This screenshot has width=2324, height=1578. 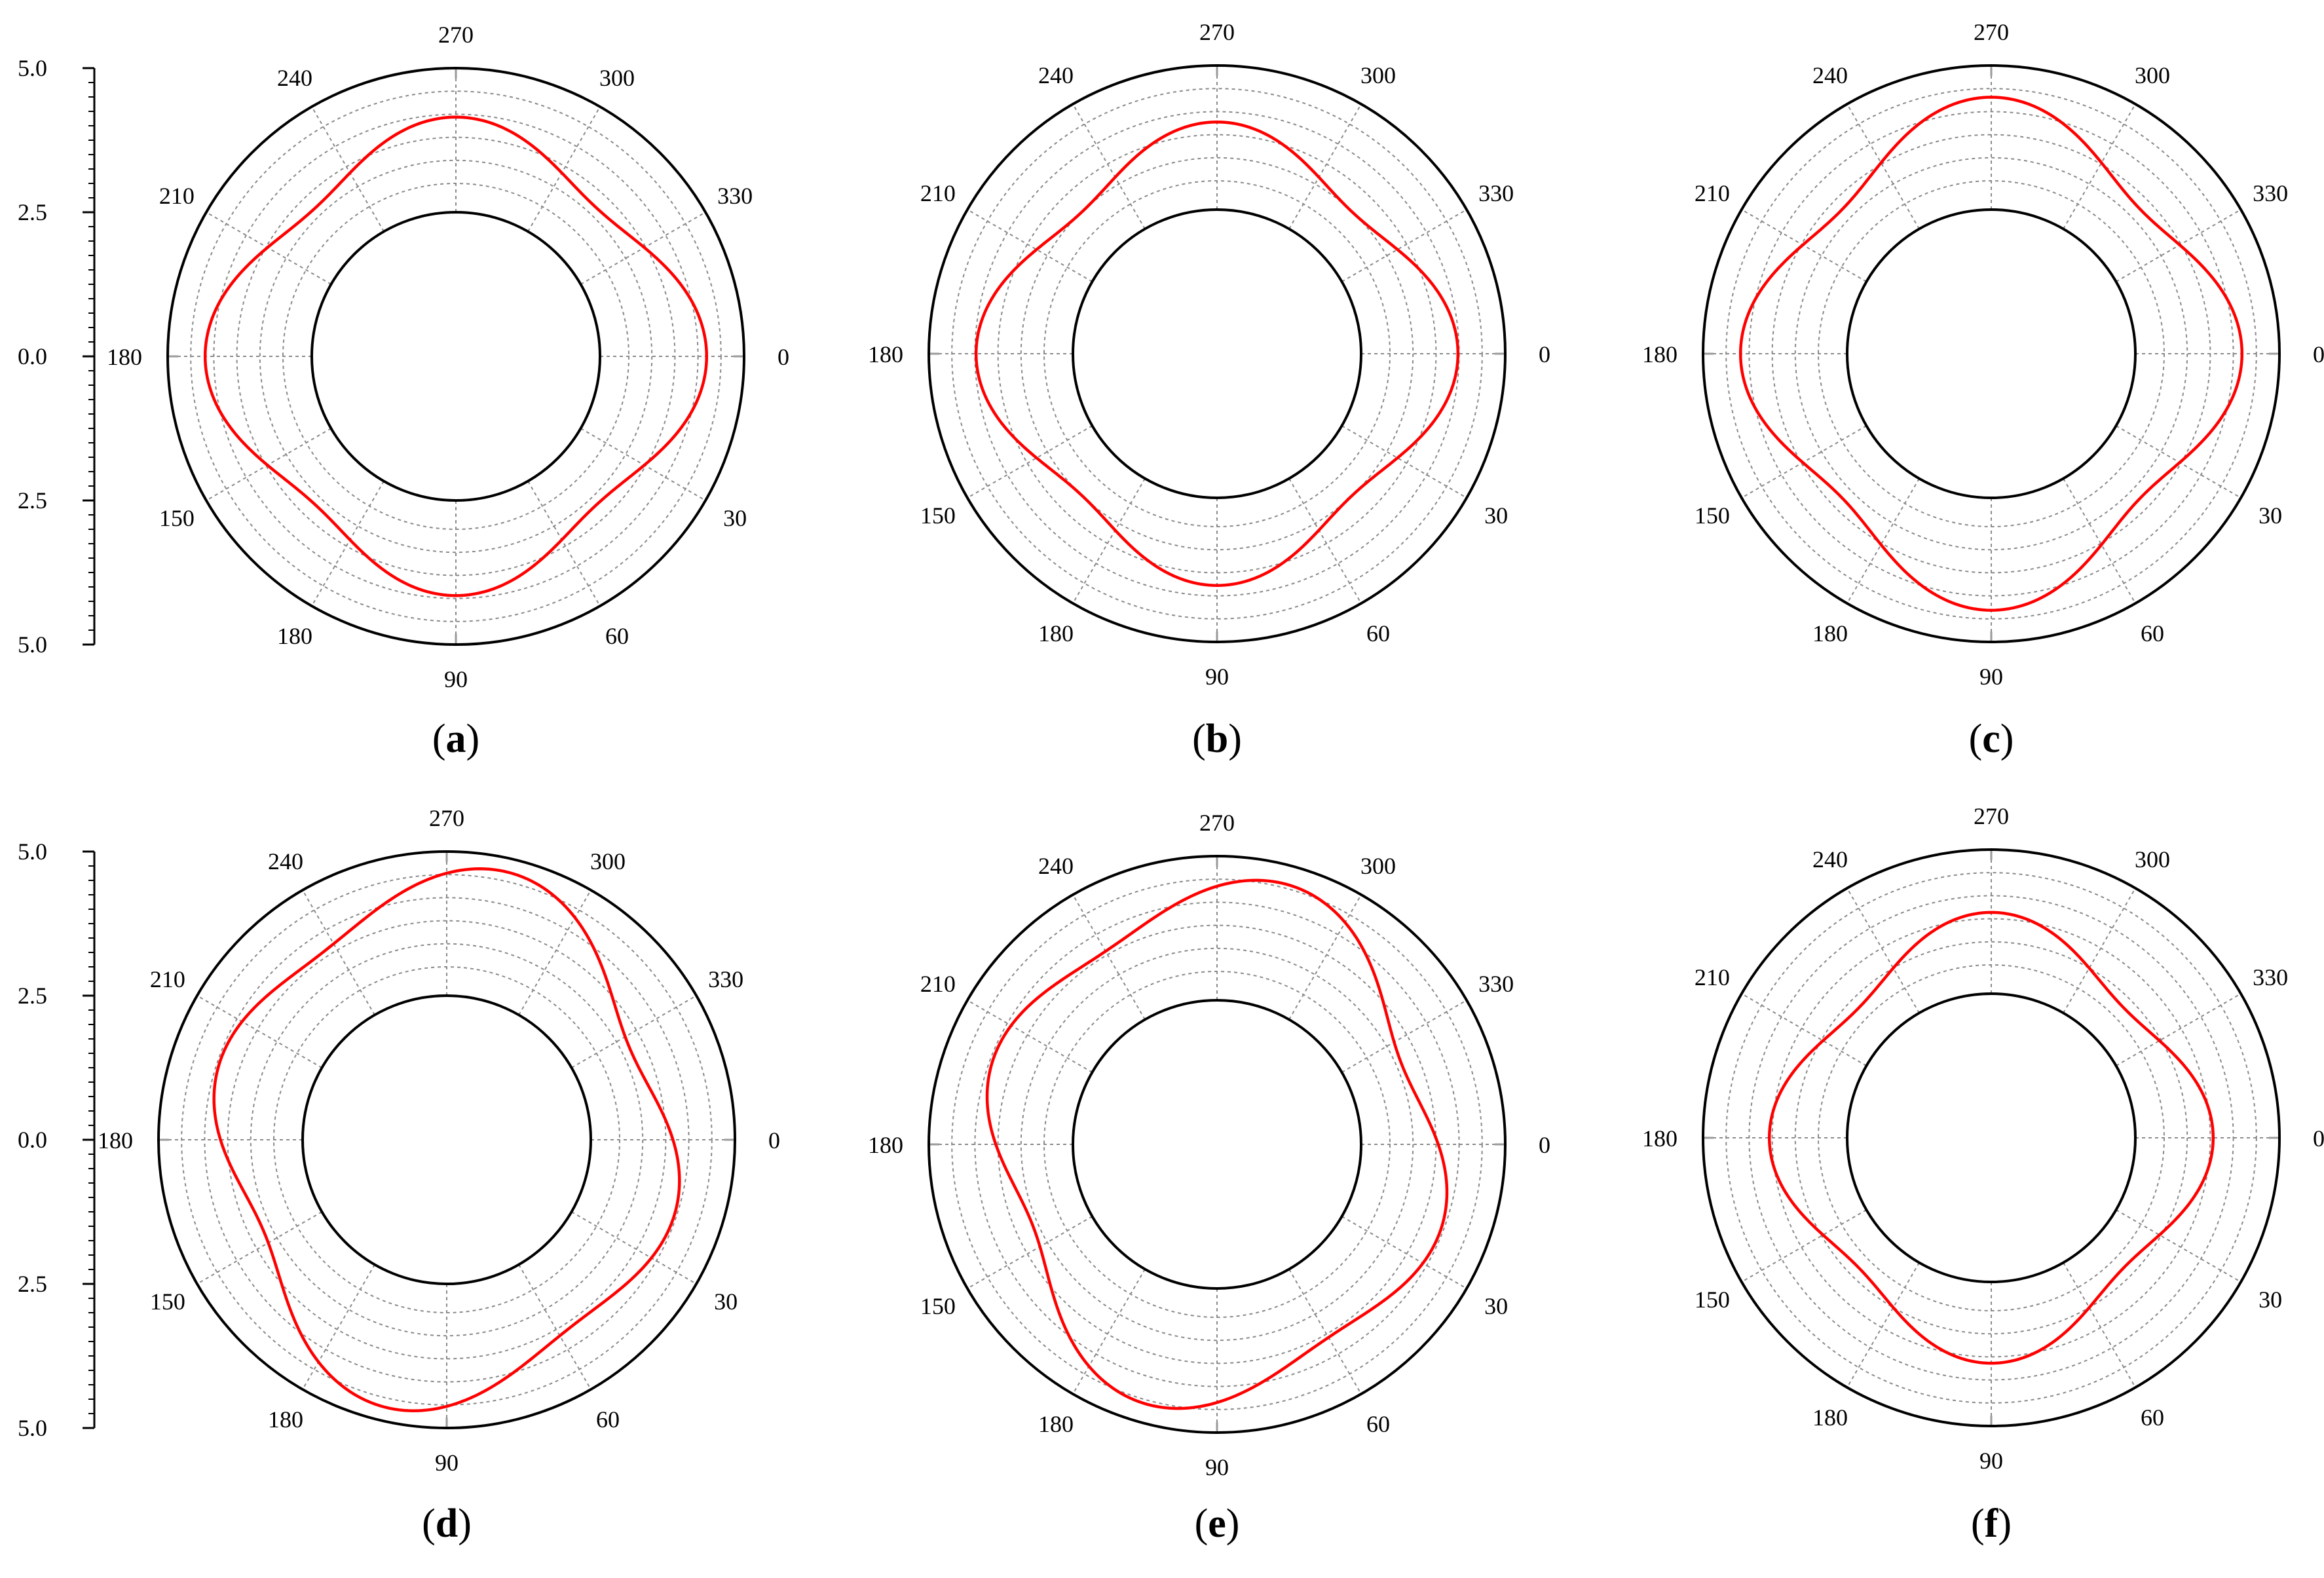 I want to click on scale-tick-label: 5.0, so click(x=32, y=644).